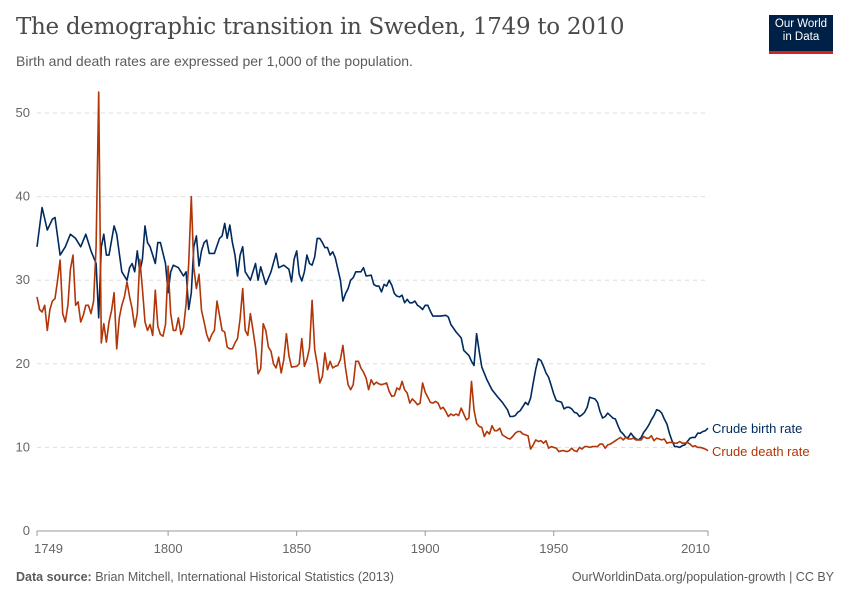 This screenshot has height=600, width=850. I want to click on y-tick-label: 30, so click(23, 279).